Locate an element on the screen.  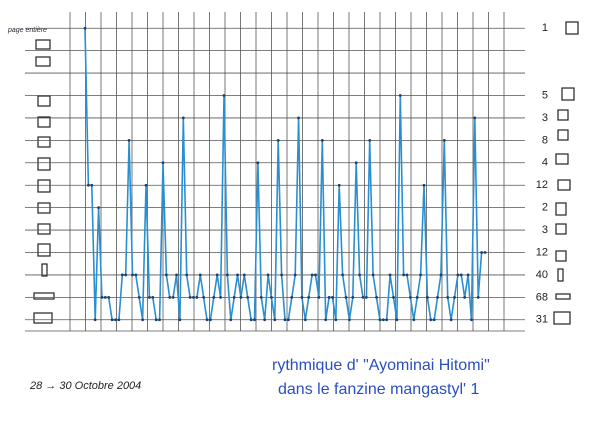
row-count: 8 is located at coordinates (545, 140).